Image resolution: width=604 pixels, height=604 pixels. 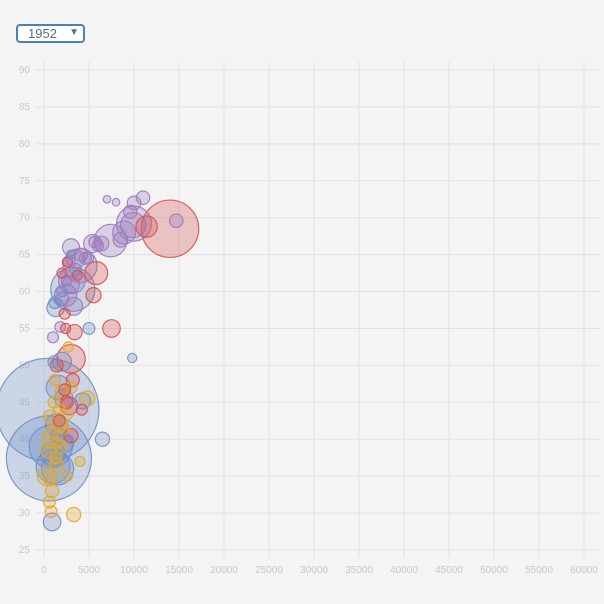 What do you see at coordinates (584, 570) in the screenshot?
I see `x-tick-label: 60000` at bounding box center [584, 570].